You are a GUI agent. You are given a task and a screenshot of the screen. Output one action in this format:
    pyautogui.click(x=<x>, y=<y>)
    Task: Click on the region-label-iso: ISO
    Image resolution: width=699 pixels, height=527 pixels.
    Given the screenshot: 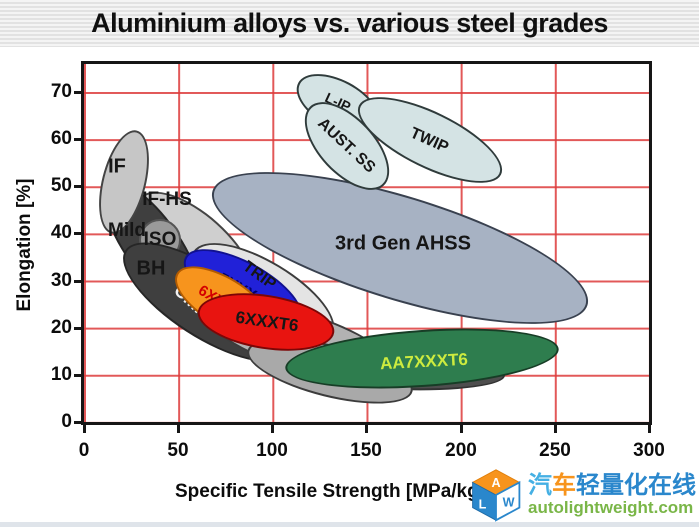 What is the action you would take?
    pyautogui.click(x=160, y=239)
    